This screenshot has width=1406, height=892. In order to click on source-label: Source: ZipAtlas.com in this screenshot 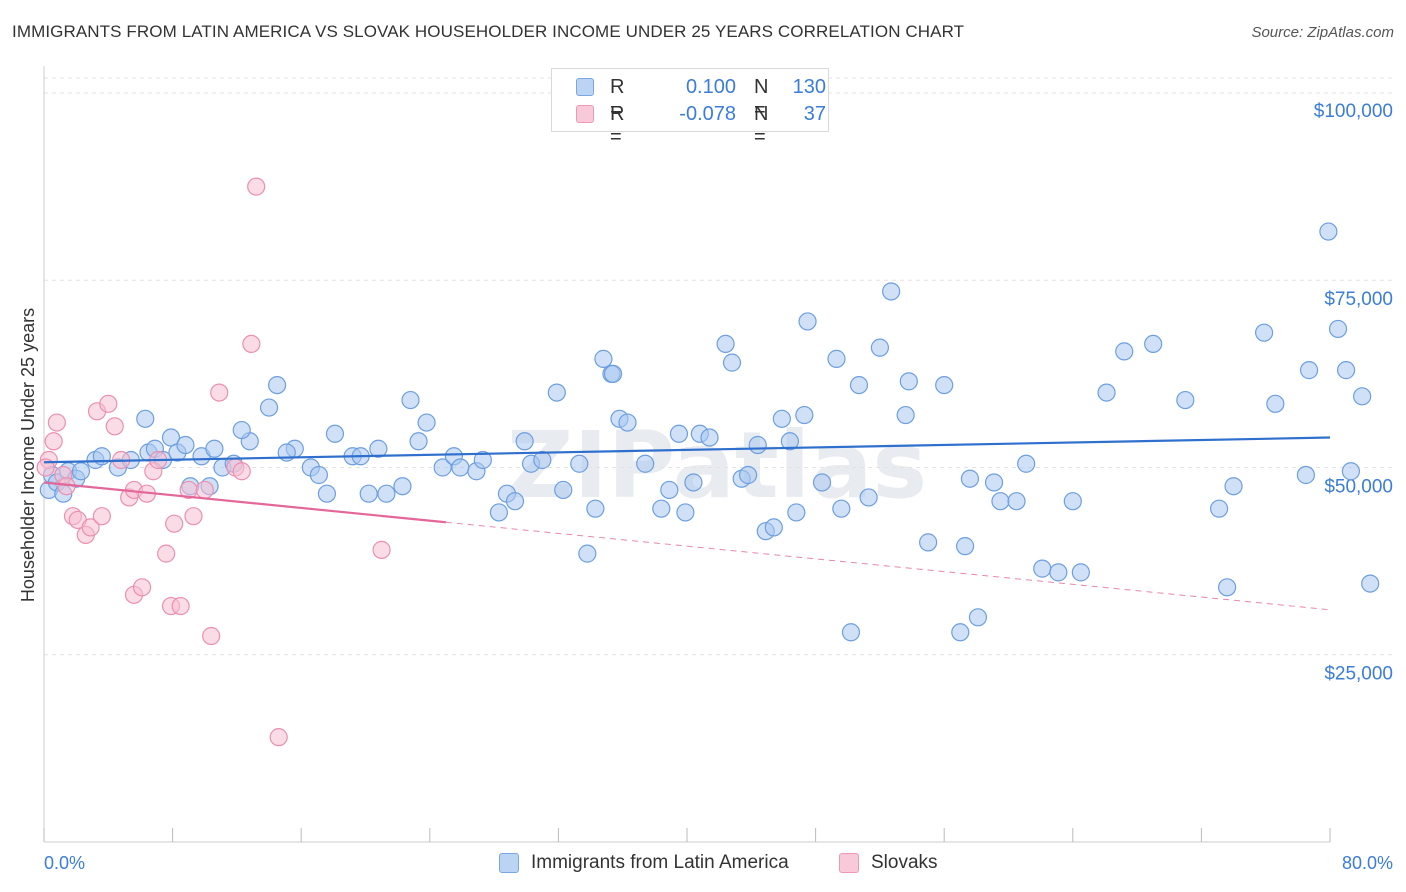, I will do `click(1322, 32)`.